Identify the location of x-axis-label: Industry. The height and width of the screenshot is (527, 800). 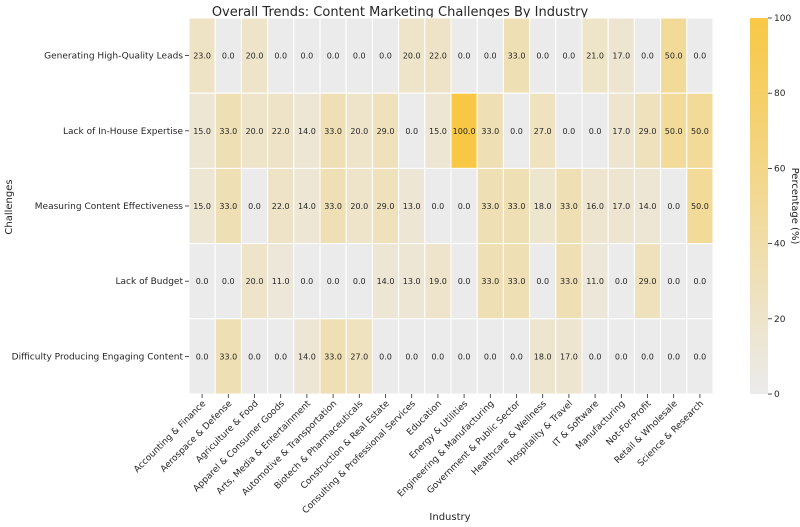
(449, 517).